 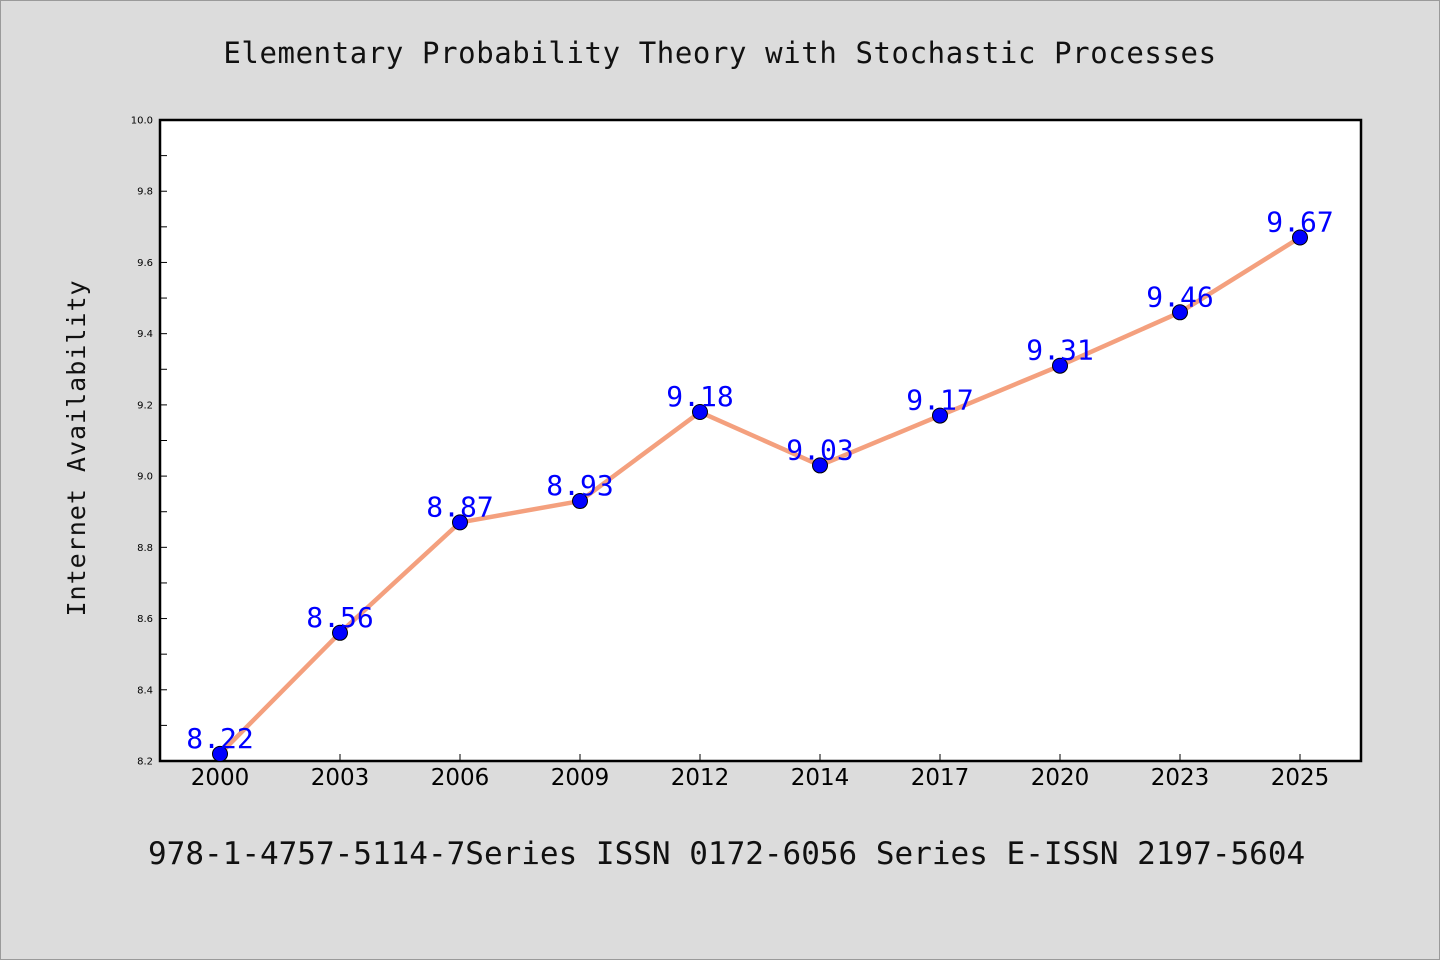 I want to click on y-axis-label: Internet Availability, so click(x=76, y=447).